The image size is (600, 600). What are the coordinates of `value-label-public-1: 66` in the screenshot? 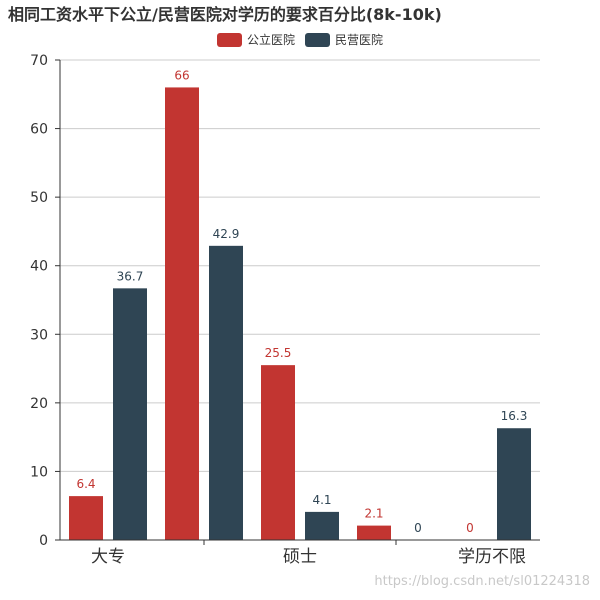 It's located at (181, 75).